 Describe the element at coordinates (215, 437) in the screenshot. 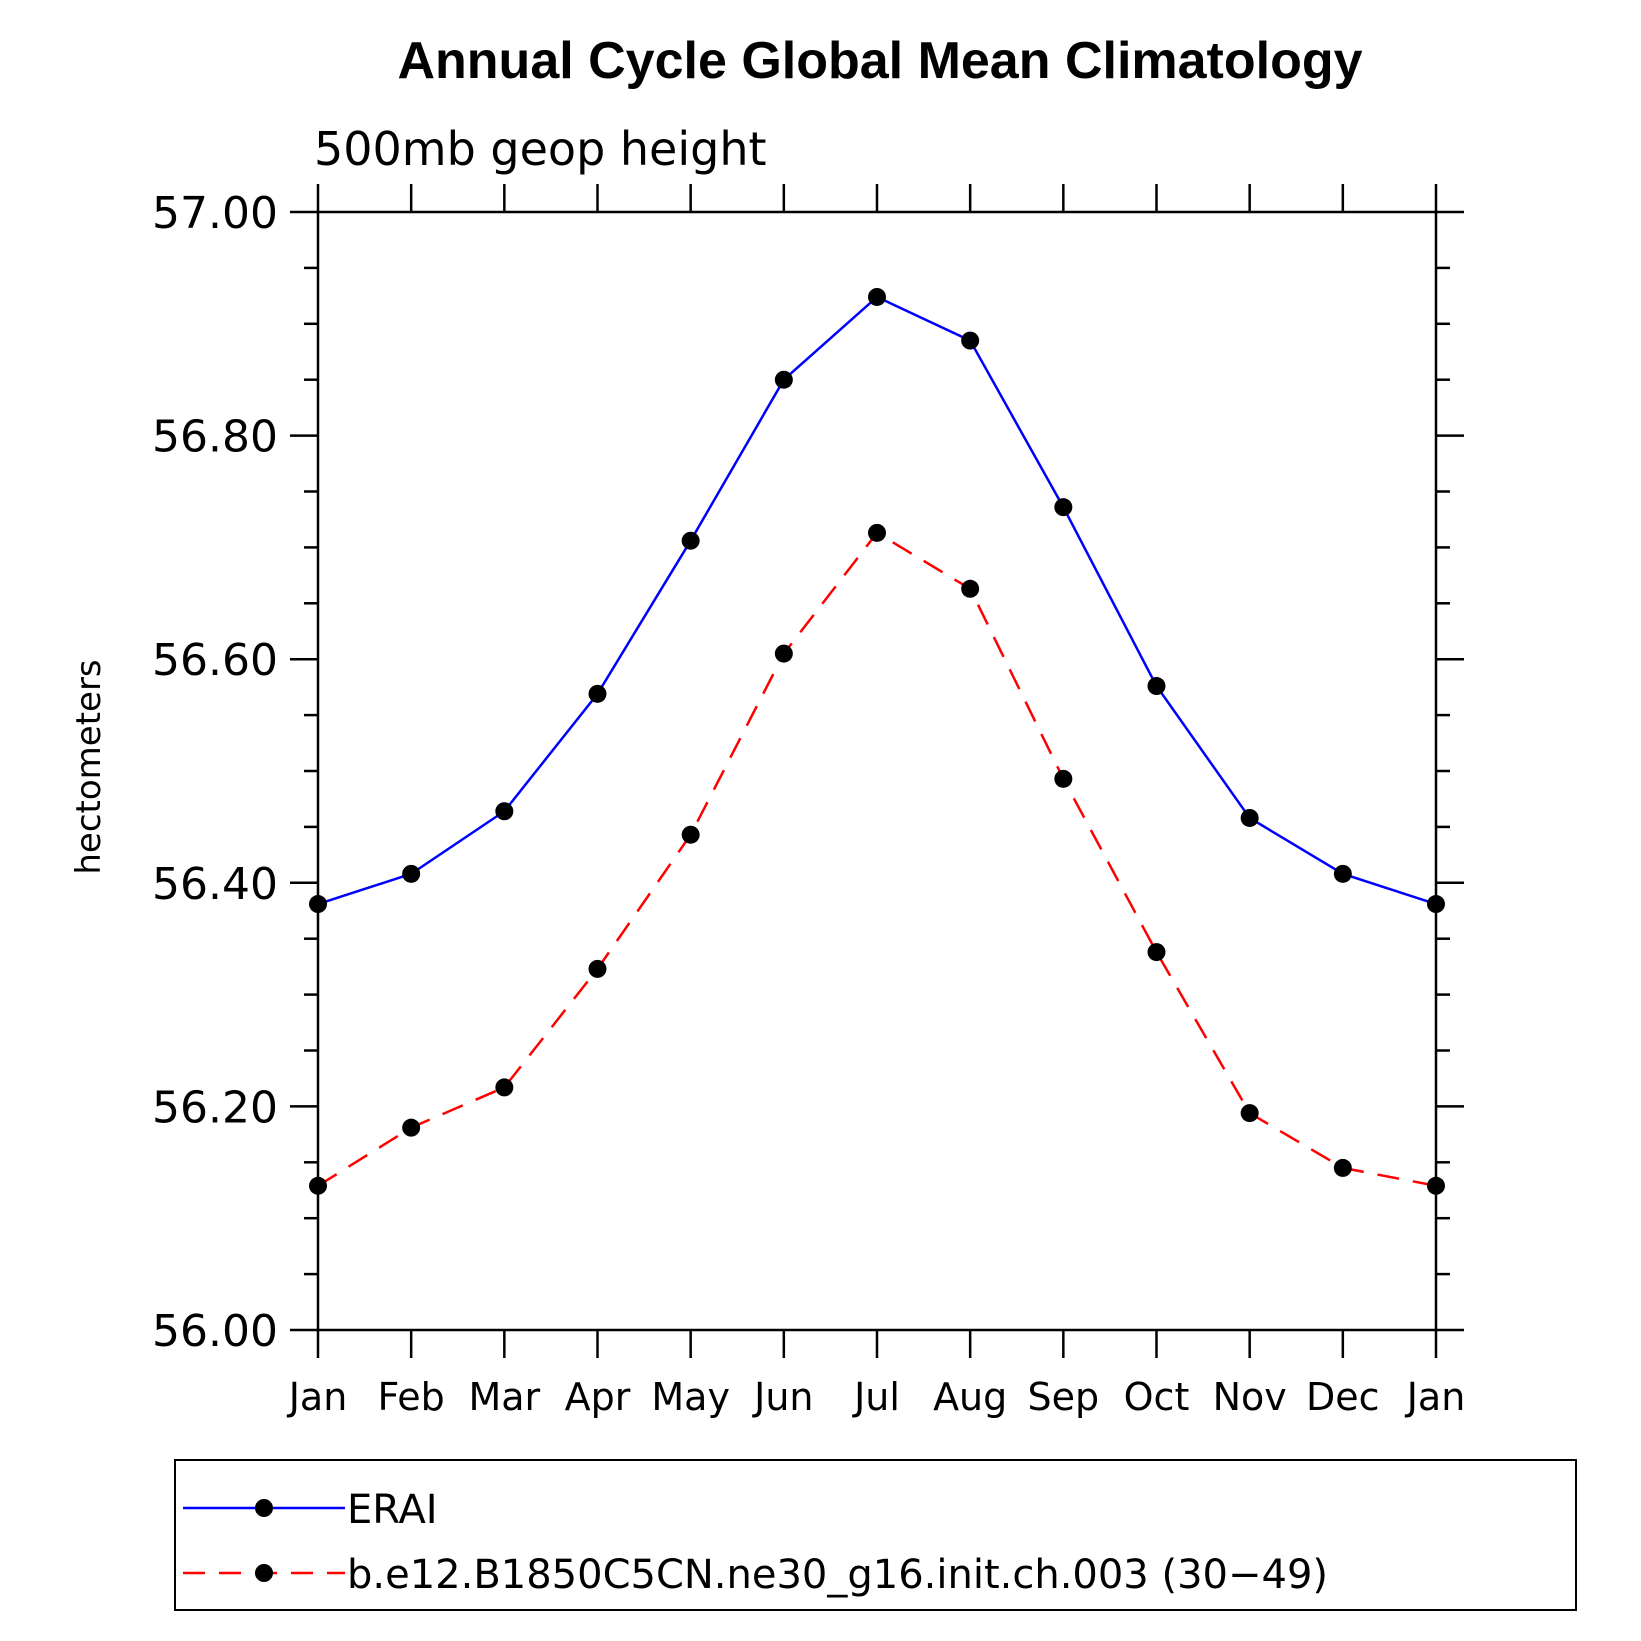

I see `y-tick-label: 56.80` at that location.